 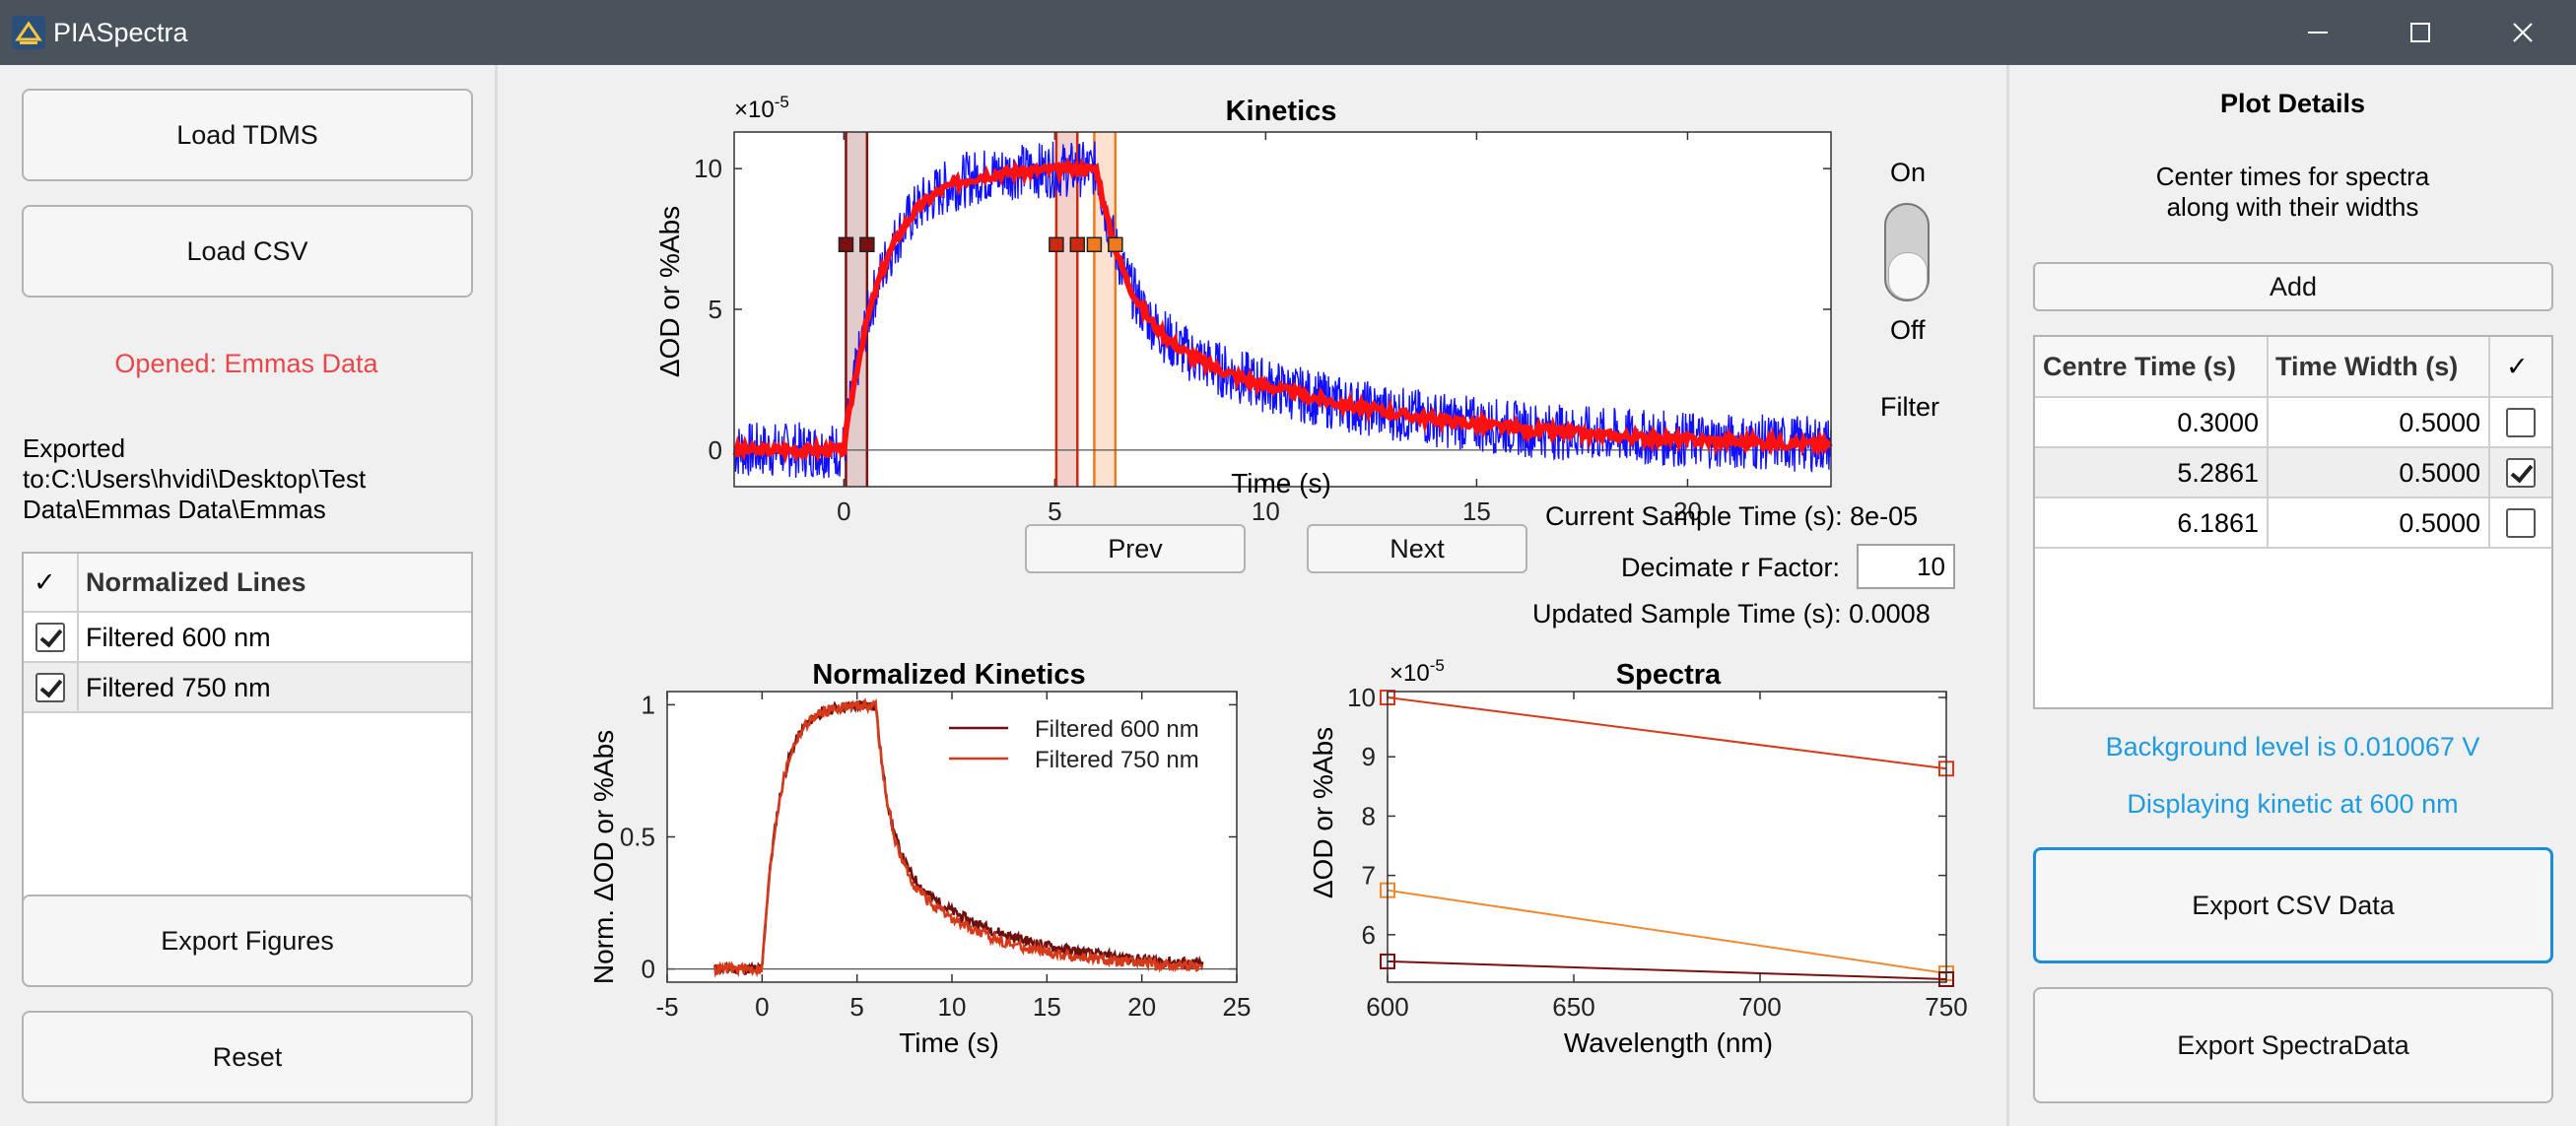 I want to click on maximize-button, so click(x=2420, y=32).